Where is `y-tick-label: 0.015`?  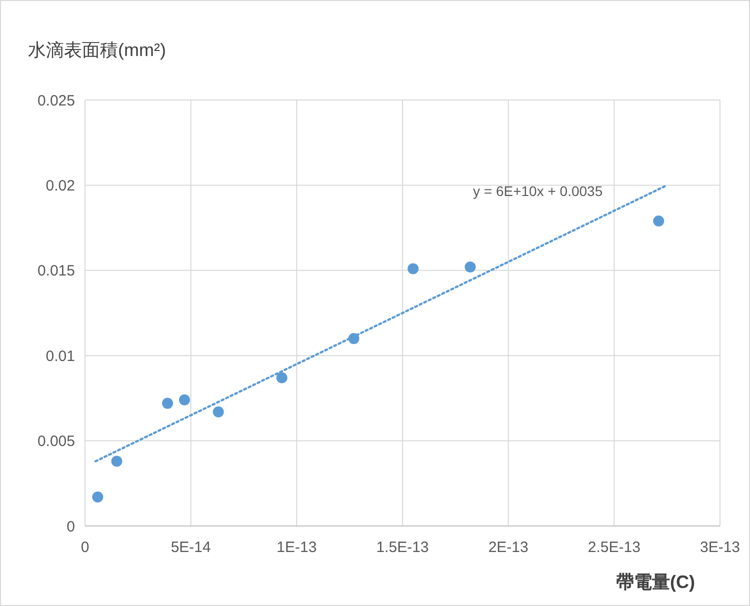 y-tick-label: 0.015 is located at coordinates (56, 271).